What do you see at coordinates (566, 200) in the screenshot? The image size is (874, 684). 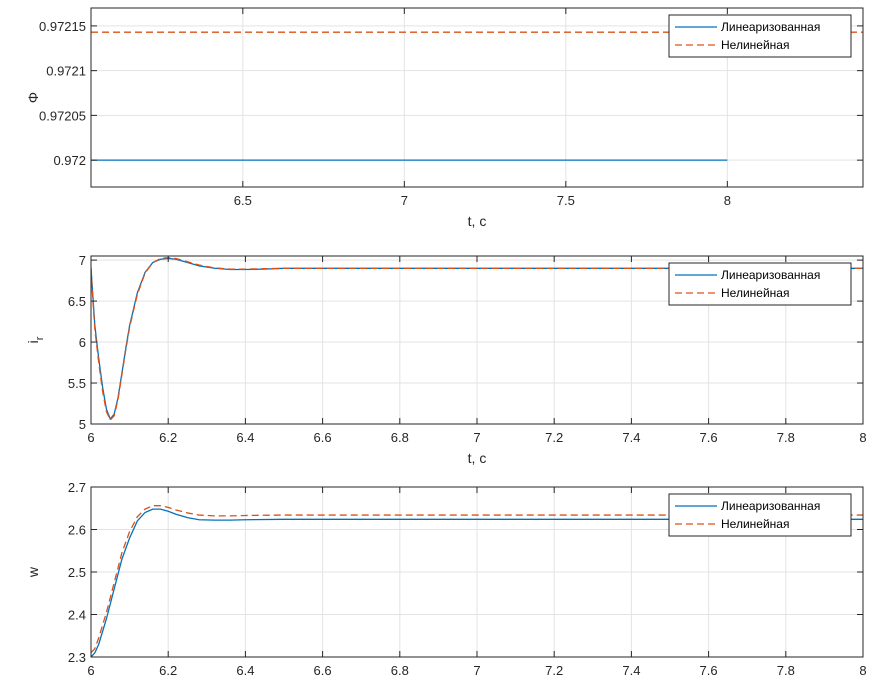 I see `x-tick-label: 7.5` at bounding box center [566, 200].